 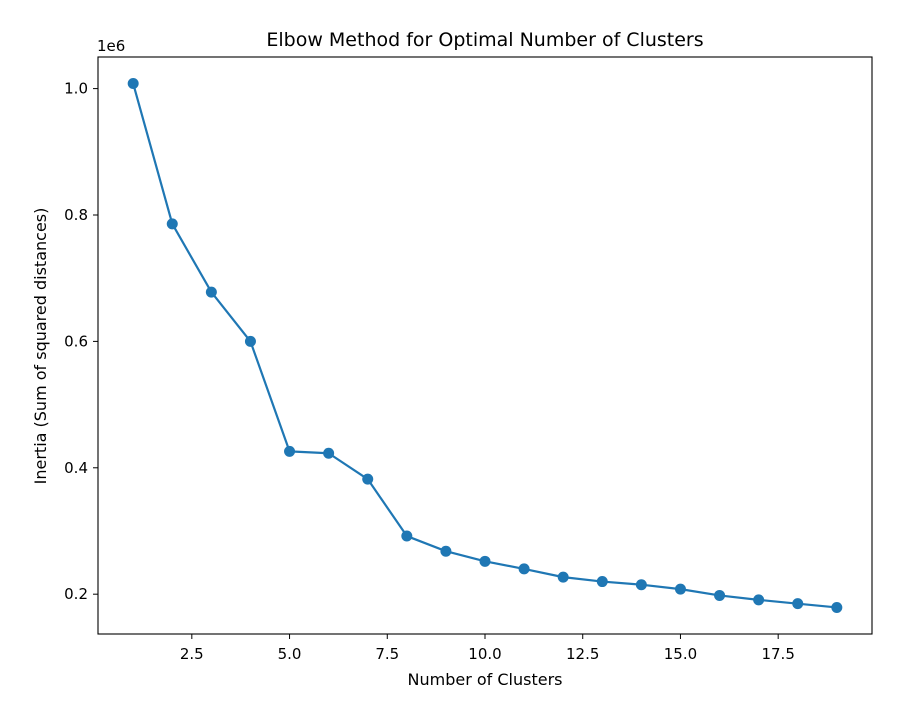 What do you see at coordinates (76, 468) in the screenshot?
I see `y-tick-label: 0.4` at bounding box center [76, 468].